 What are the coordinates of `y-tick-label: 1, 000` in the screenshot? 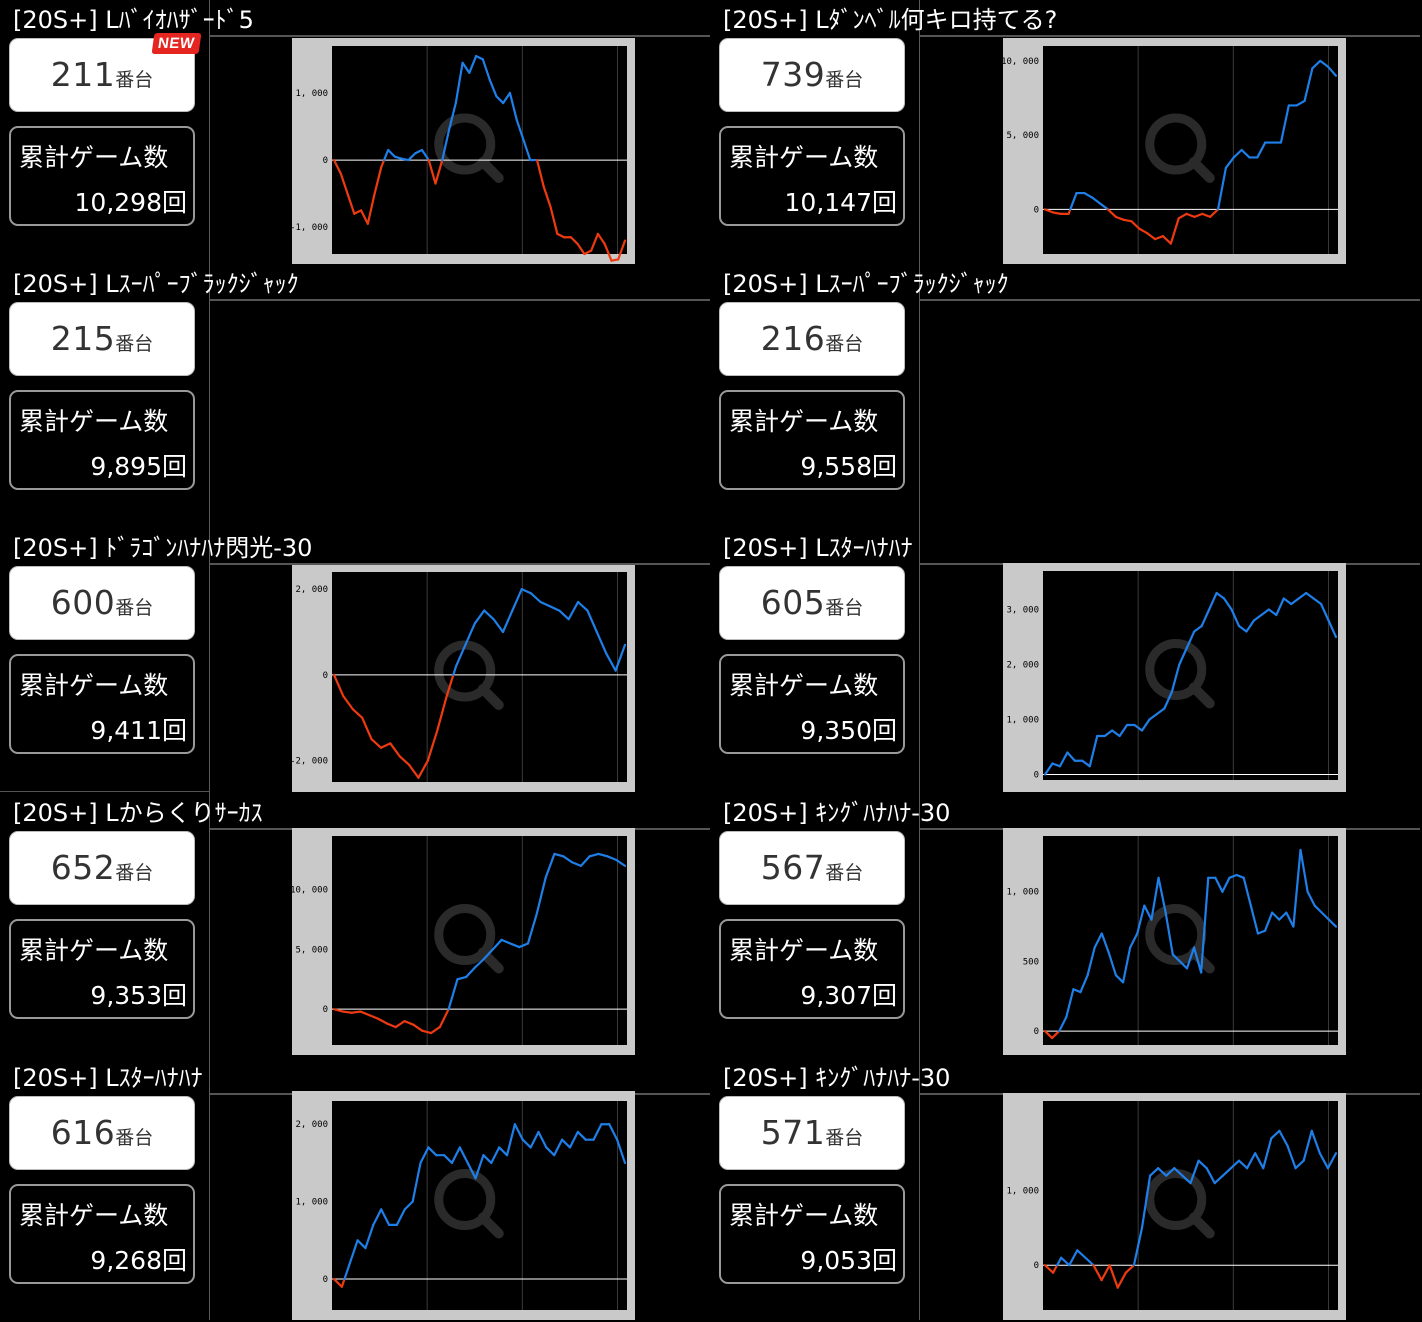 It's located at (1022, 893).